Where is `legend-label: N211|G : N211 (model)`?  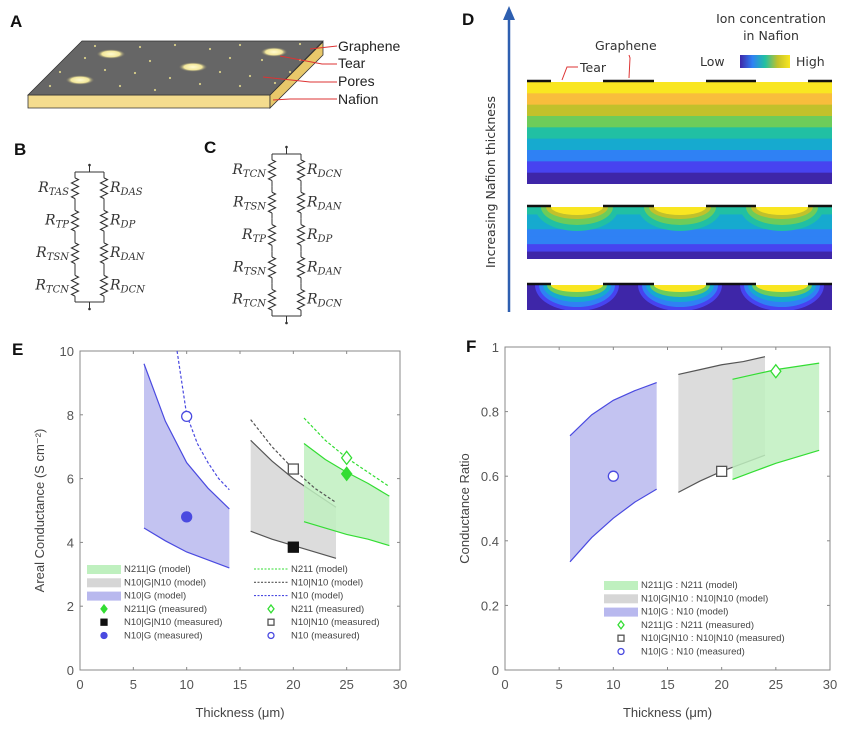
legend-label: N211|G : N211 (model) is located at coordinates (689, 585).